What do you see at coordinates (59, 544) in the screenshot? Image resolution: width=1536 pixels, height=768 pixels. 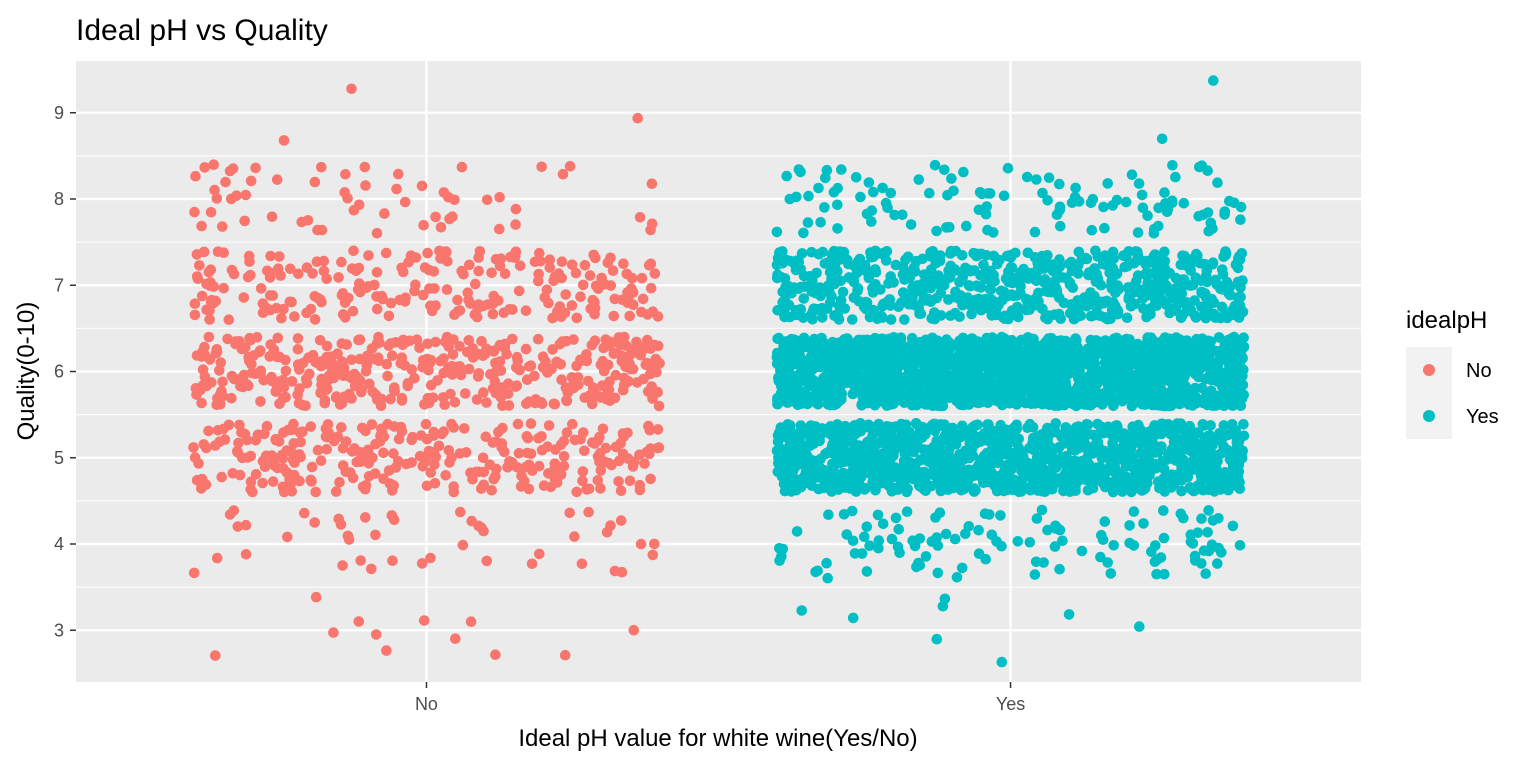 I see `y-tick-label: 4` at bounding box center [59, 544].